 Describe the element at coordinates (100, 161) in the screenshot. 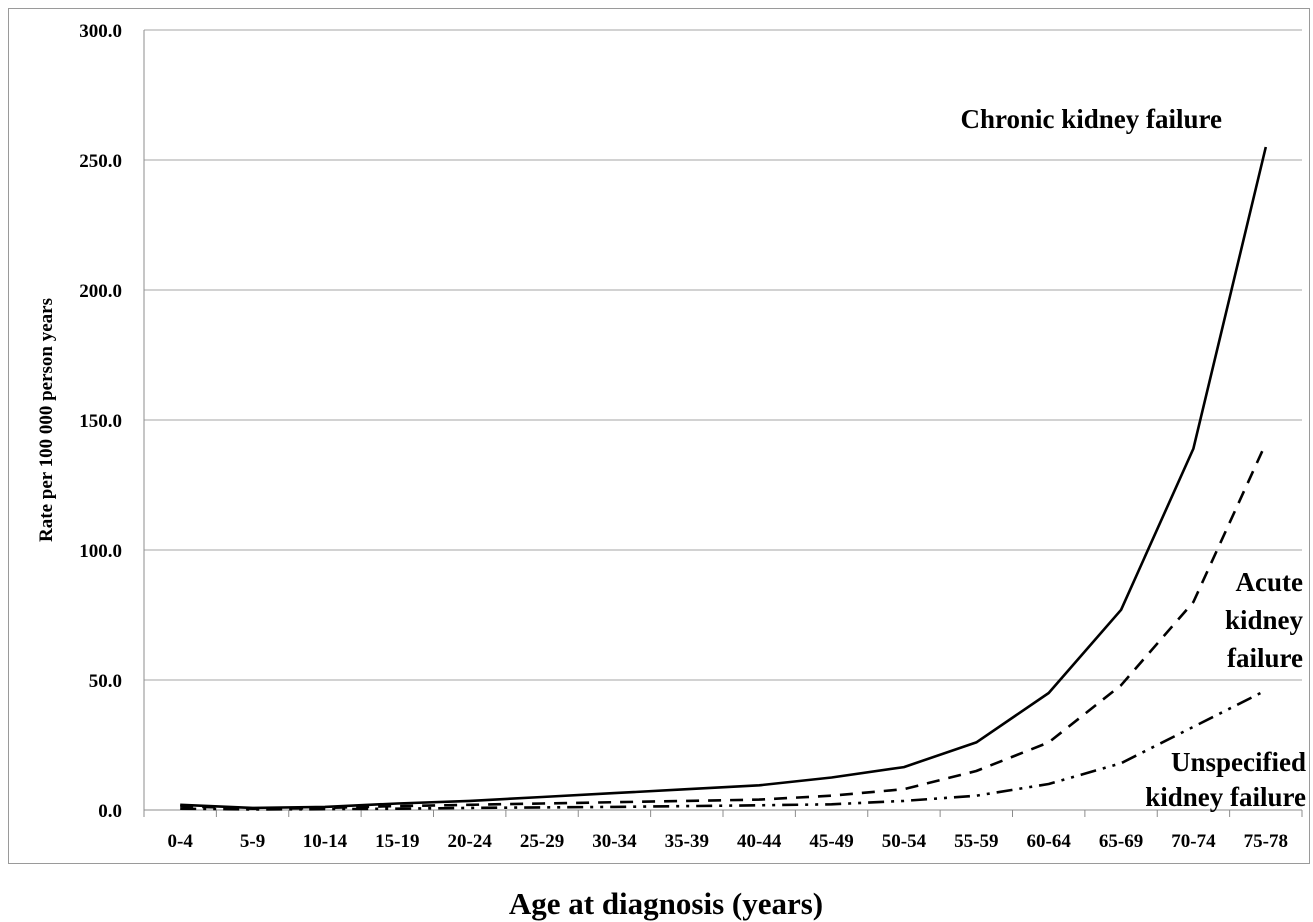

I see `y-tick-label: 250.0` at that location.